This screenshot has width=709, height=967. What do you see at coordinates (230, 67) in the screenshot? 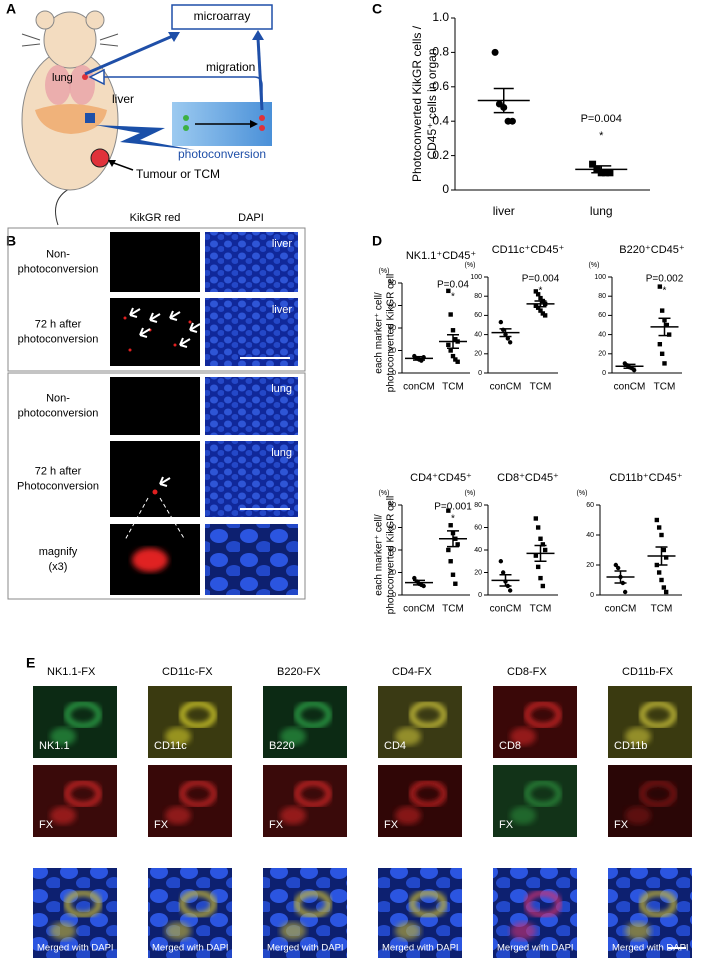
I see `diagram-label: migration` at bounding box center [230, 67].